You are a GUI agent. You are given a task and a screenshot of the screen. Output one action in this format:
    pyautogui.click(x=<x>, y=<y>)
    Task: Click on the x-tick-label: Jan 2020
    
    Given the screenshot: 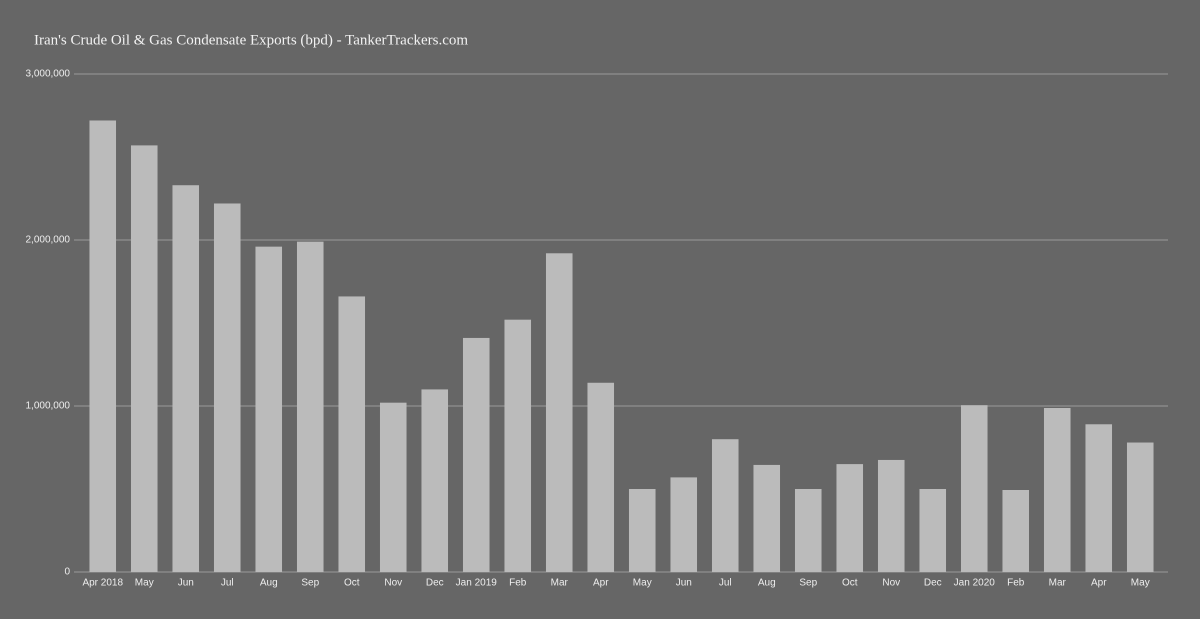 What is the action you would take?
    pyautogui.click(x=975, y=583)
    